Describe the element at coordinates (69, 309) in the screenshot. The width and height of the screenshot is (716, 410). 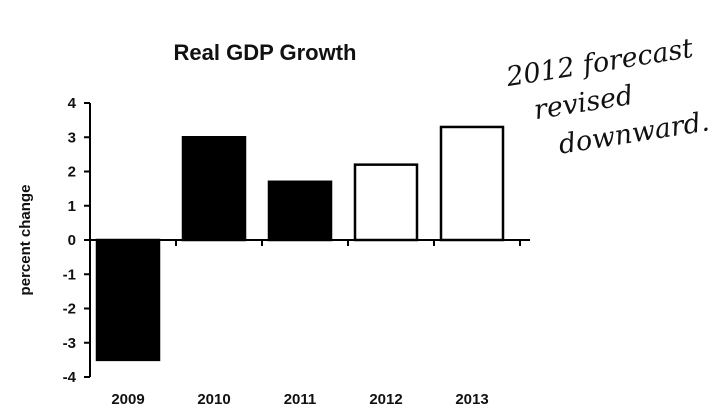
I see `y-tick-label: -2` at that location.